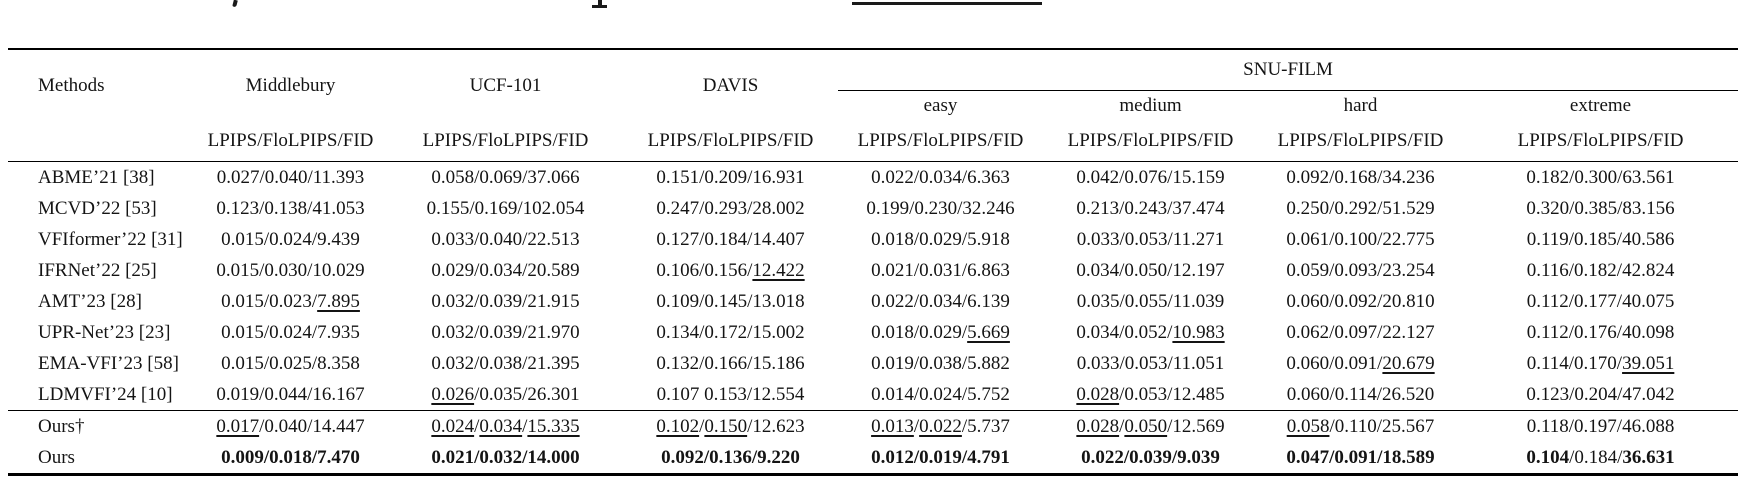 The height and width of the screenshot is (477, 1746). What do you see at coordinates (1150, 270) in the screenshot?
I see `value-cell: 0.034/0.050/12.197` at bounding box center [1150, 270].